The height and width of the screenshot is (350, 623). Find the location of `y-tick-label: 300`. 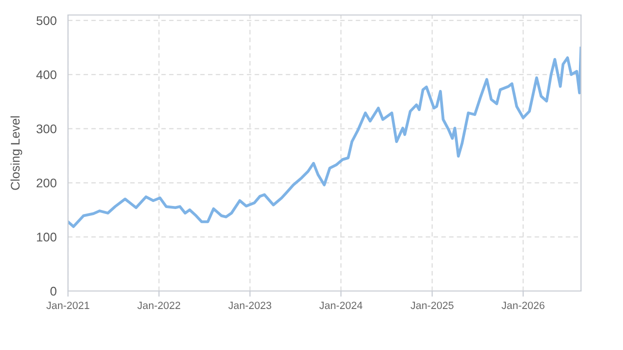

y-tick-label: 300 is located at coordinates (46, 129).